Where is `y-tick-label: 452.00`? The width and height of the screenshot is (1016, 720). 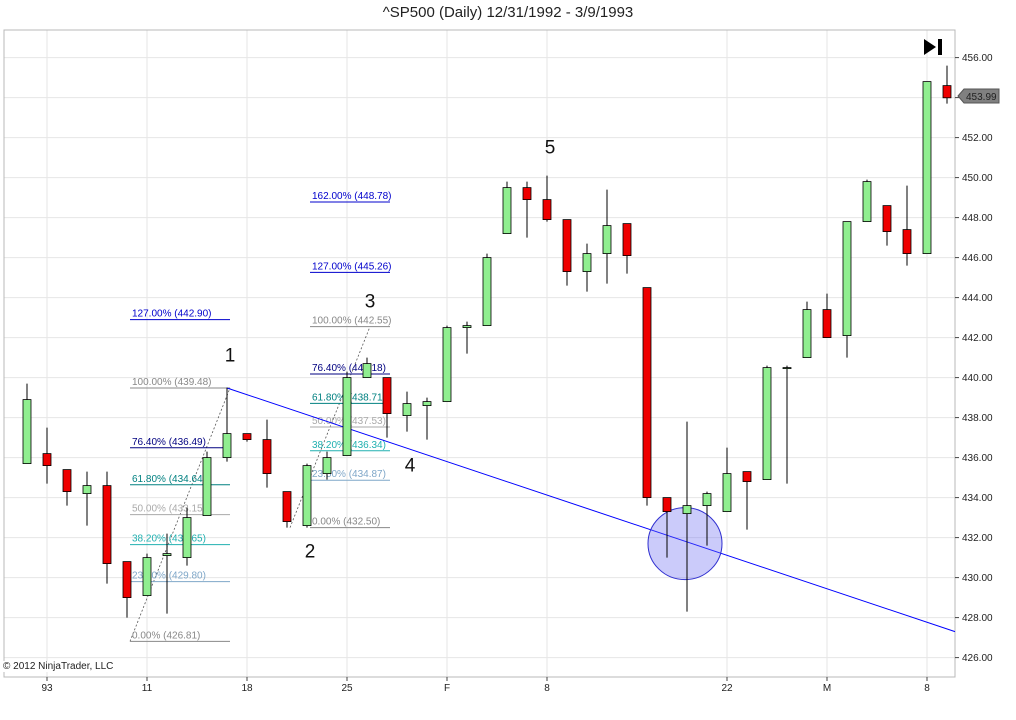
y-tick-label: 452.00 is located at coordinates (977, 138).